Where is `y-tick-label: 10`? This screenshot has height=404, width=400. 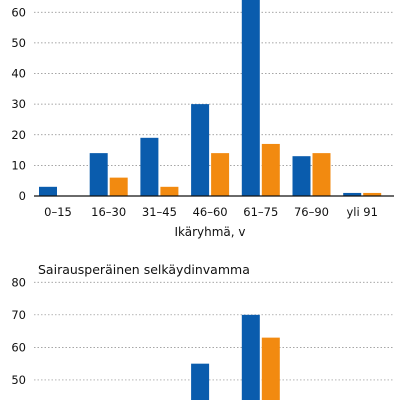
y-tick-label: 10 is located at coordinates (18, 165).